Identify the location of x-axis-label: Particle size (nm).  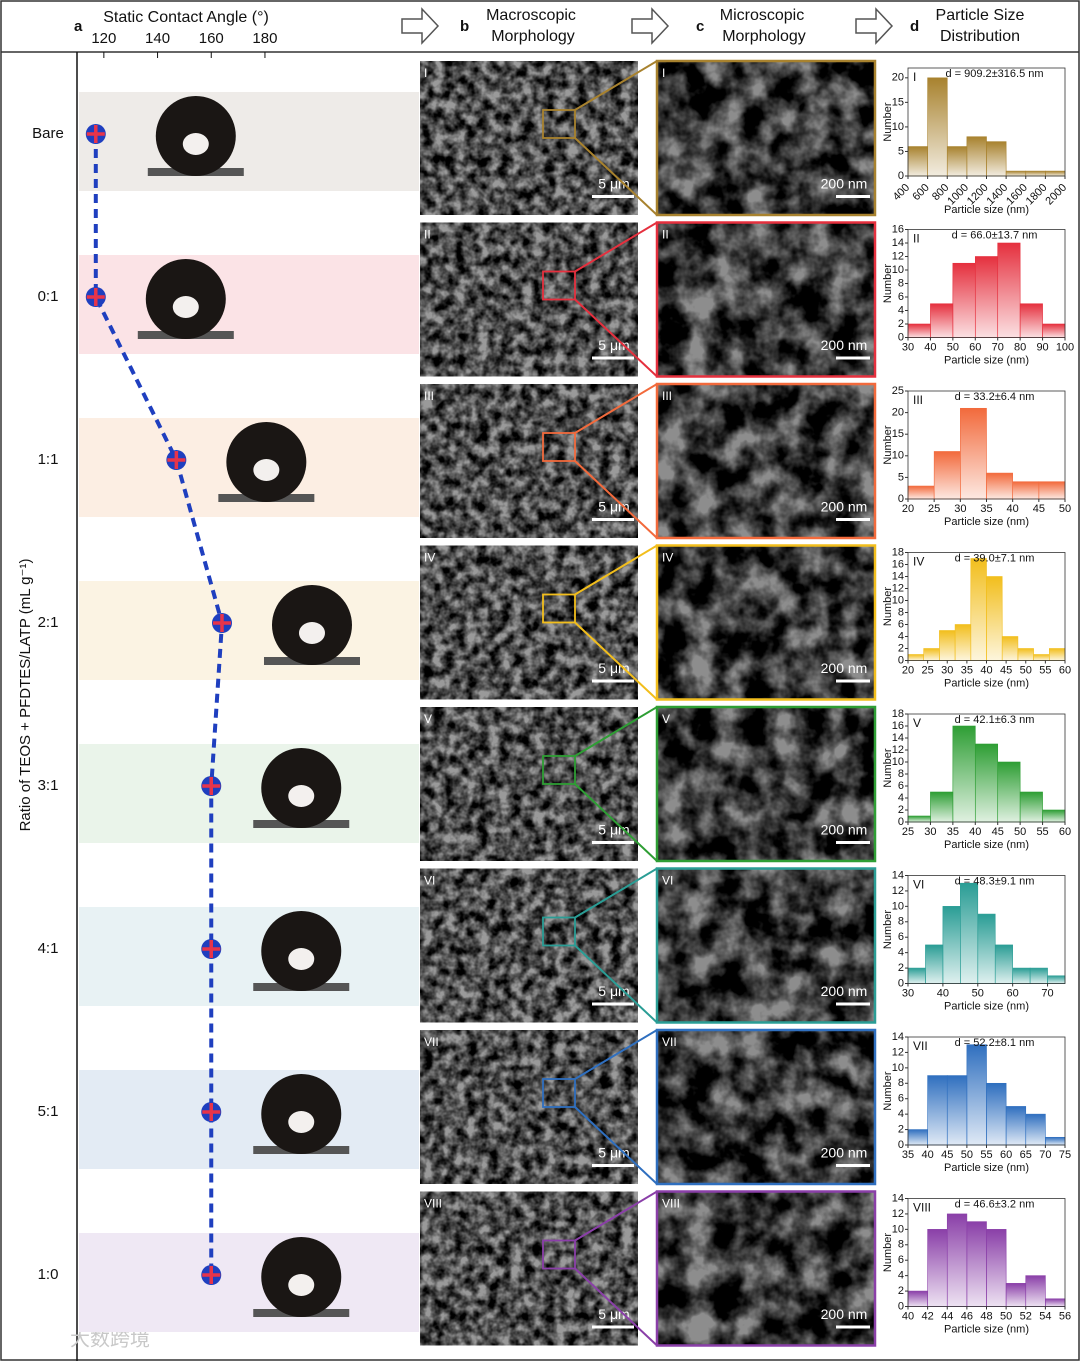
(986, 1329).